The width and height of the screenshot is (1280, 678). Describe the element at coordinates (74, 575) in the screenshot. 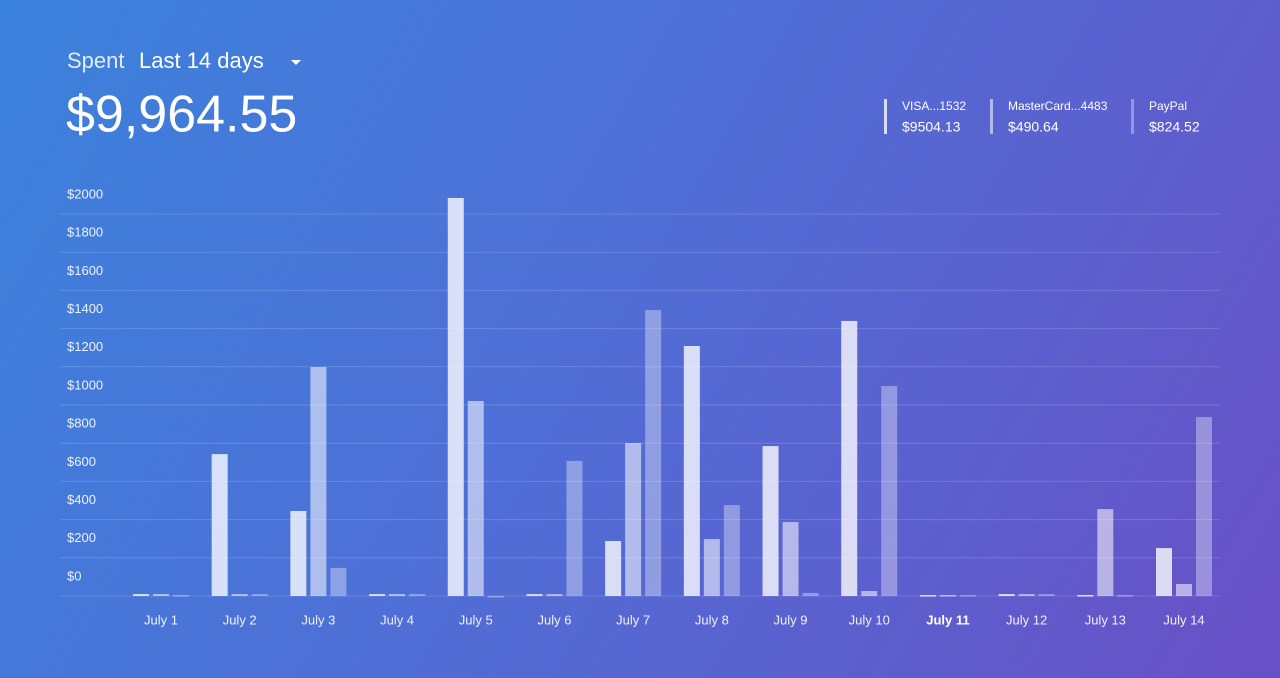

I see `y-tick-label: $0` at that location.